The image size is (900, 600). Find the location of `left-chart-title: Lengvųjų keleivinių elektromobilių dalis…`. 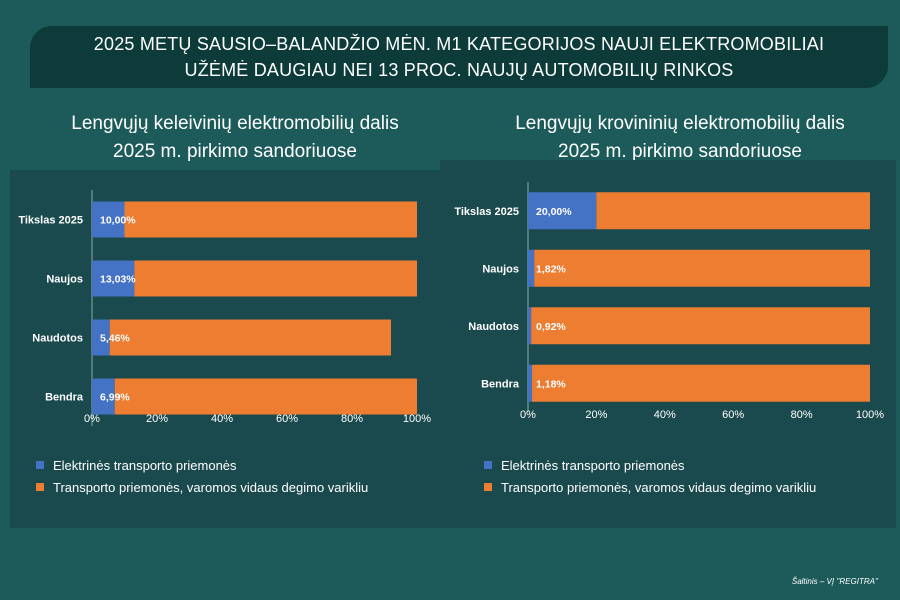

left-chart-title: Lengvųjų keleivinių elektromobilių dalis… is located at coordinates (235, 138).